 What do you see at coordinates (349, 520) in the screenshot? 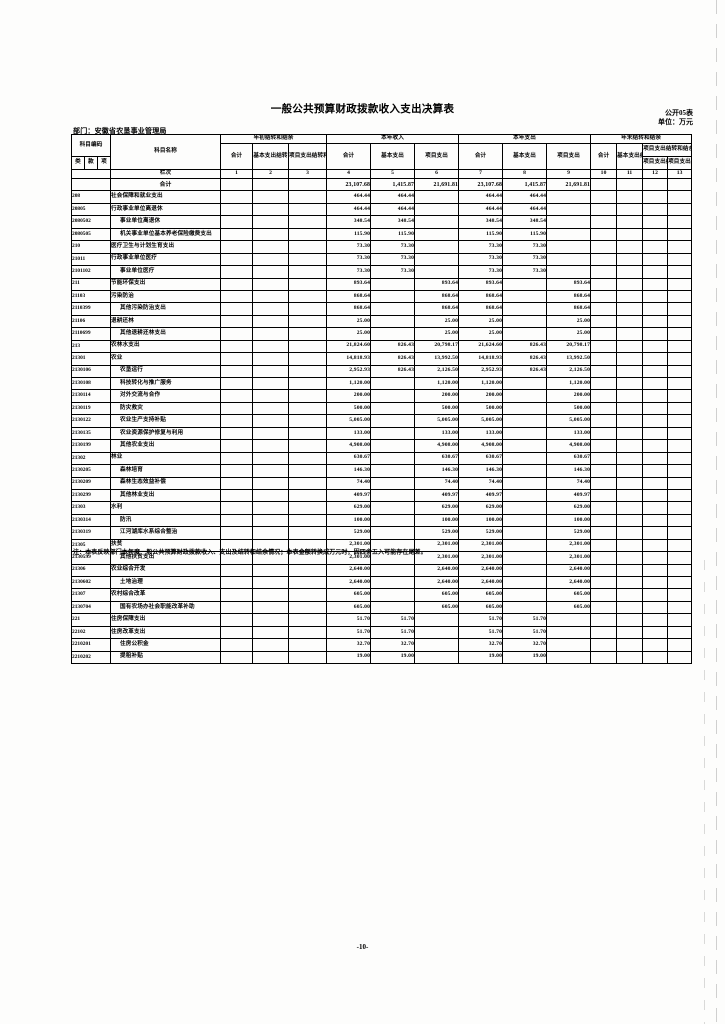
I see `cell-value-col-4: 100.00` at bounding box center [349, 520].